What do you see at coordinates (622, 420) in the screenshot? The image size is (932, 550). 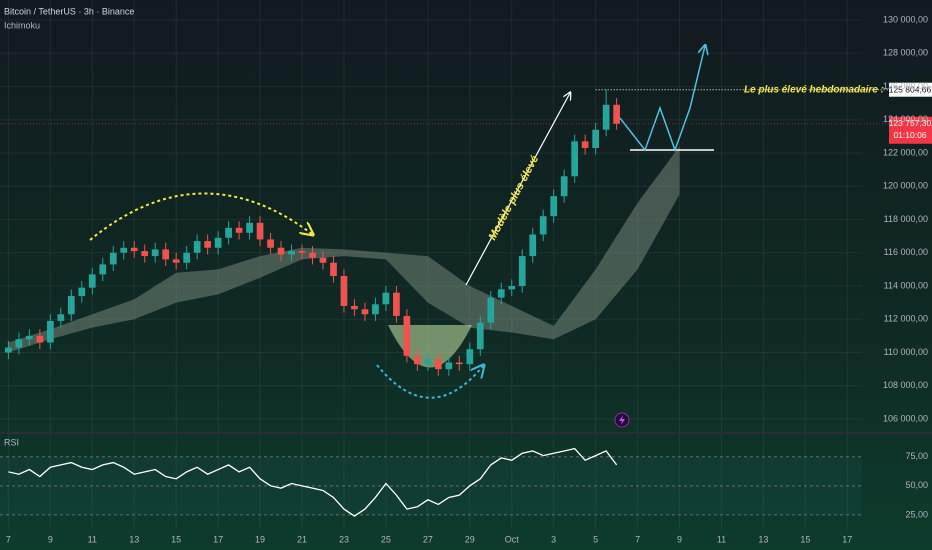 I see `event-bolt` at bounding box center [622, 420].